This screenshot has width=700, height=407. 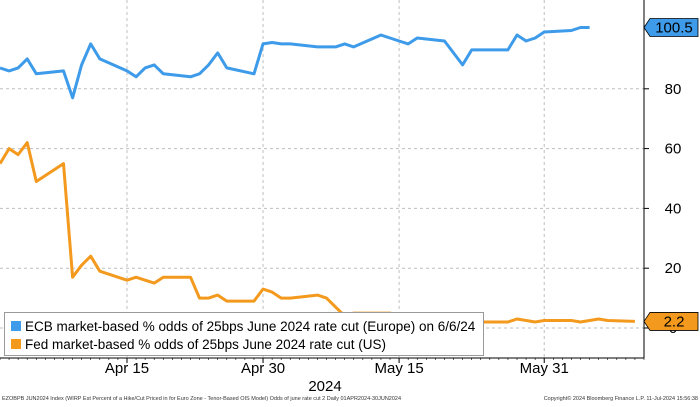 I want to click on y-tick-label-80: 80, so click(x=673, y=89).